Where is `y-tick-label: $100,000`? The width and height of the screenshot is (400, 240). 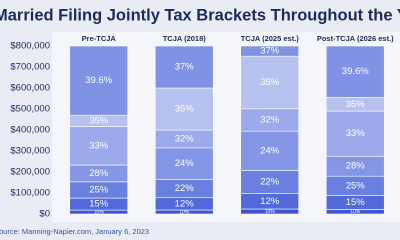 y-tick-label: $100,000 is located at coordinates (30, 193).